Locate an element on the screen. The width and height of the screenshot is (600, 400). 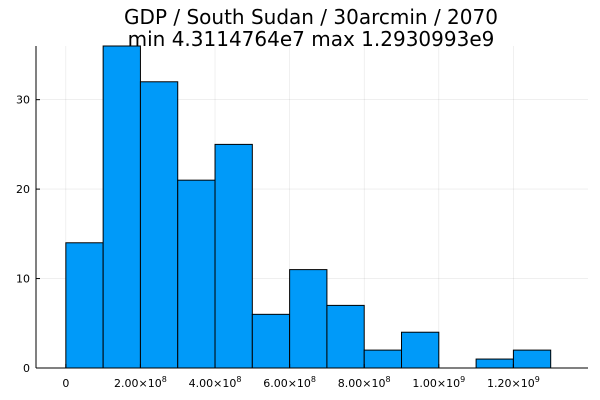
y-tick-label-0: 0 is located at coordinates (26, 368).